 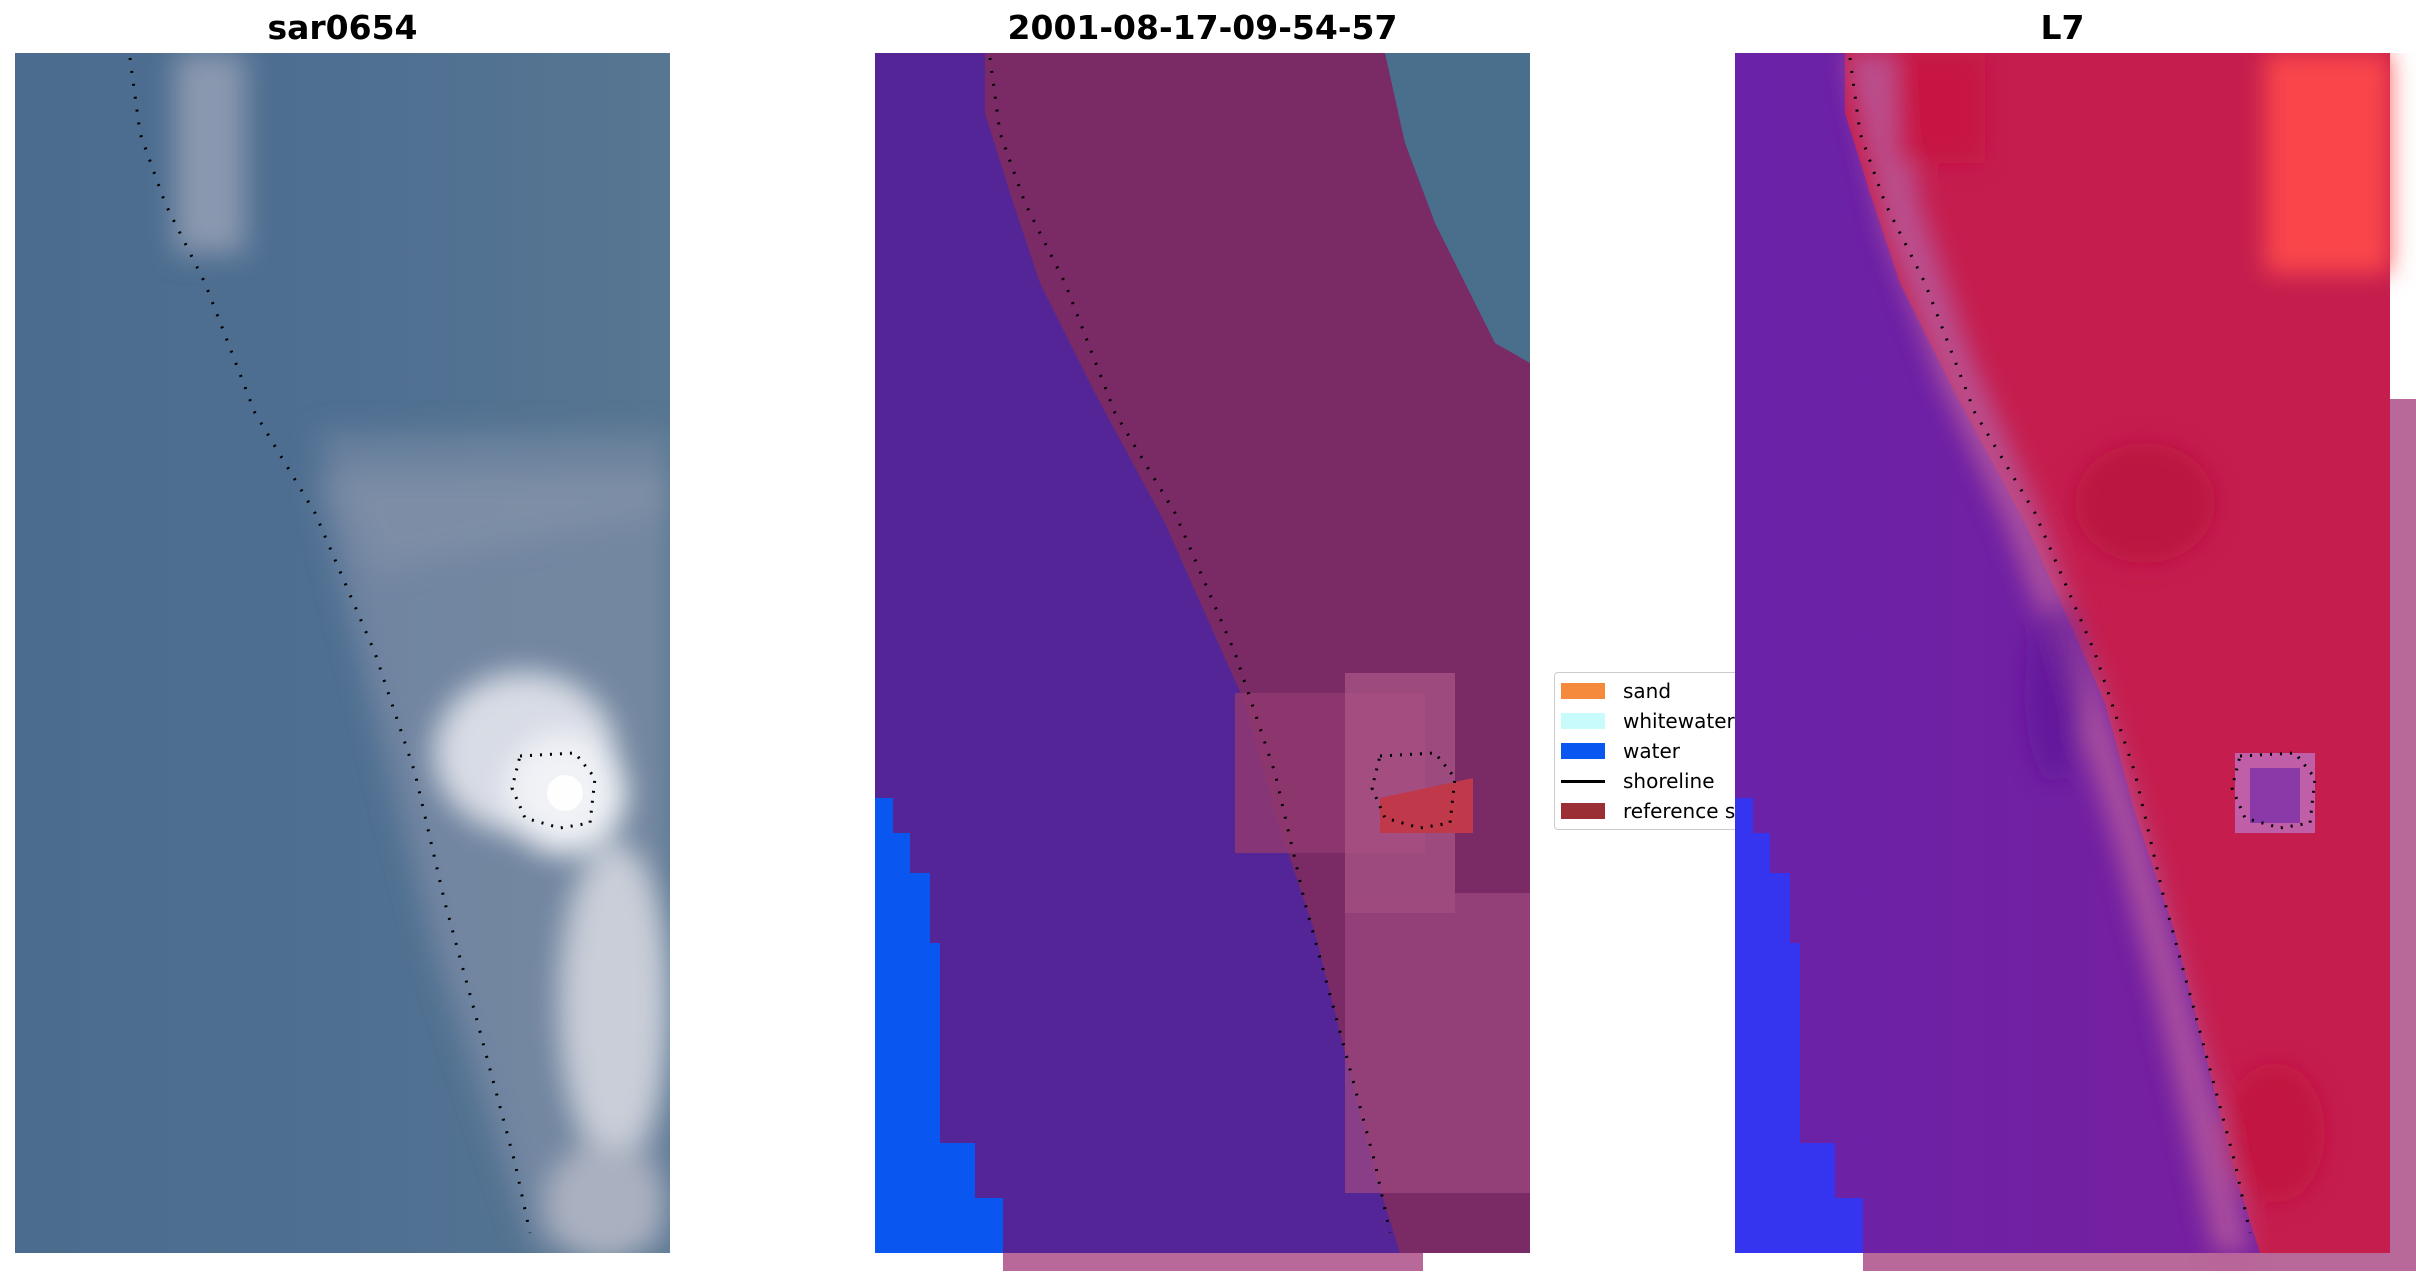 I want to click on legend-label: reference shoreline, so click(x=1683, y=811).